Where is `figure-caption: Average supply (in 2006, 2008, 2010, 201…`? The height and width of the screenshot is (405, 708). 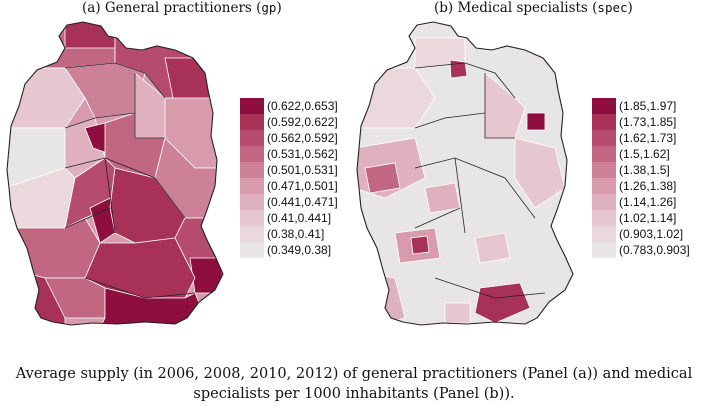
figure-caption: Average supply (in 2006, 2008, 2010, 201… is located at coordinates (354, 384).